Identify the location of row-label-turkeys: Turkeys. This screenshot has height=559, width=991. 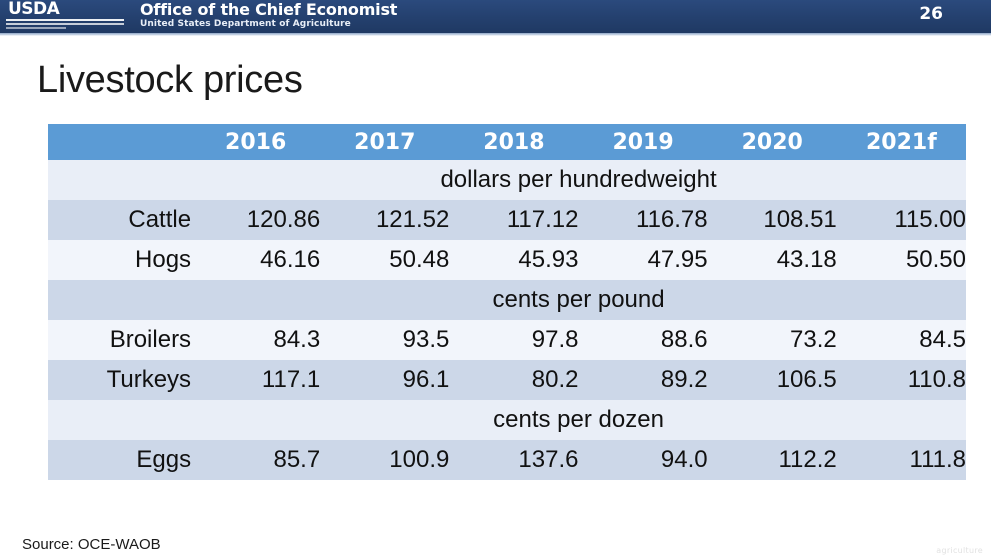
(120, 380).